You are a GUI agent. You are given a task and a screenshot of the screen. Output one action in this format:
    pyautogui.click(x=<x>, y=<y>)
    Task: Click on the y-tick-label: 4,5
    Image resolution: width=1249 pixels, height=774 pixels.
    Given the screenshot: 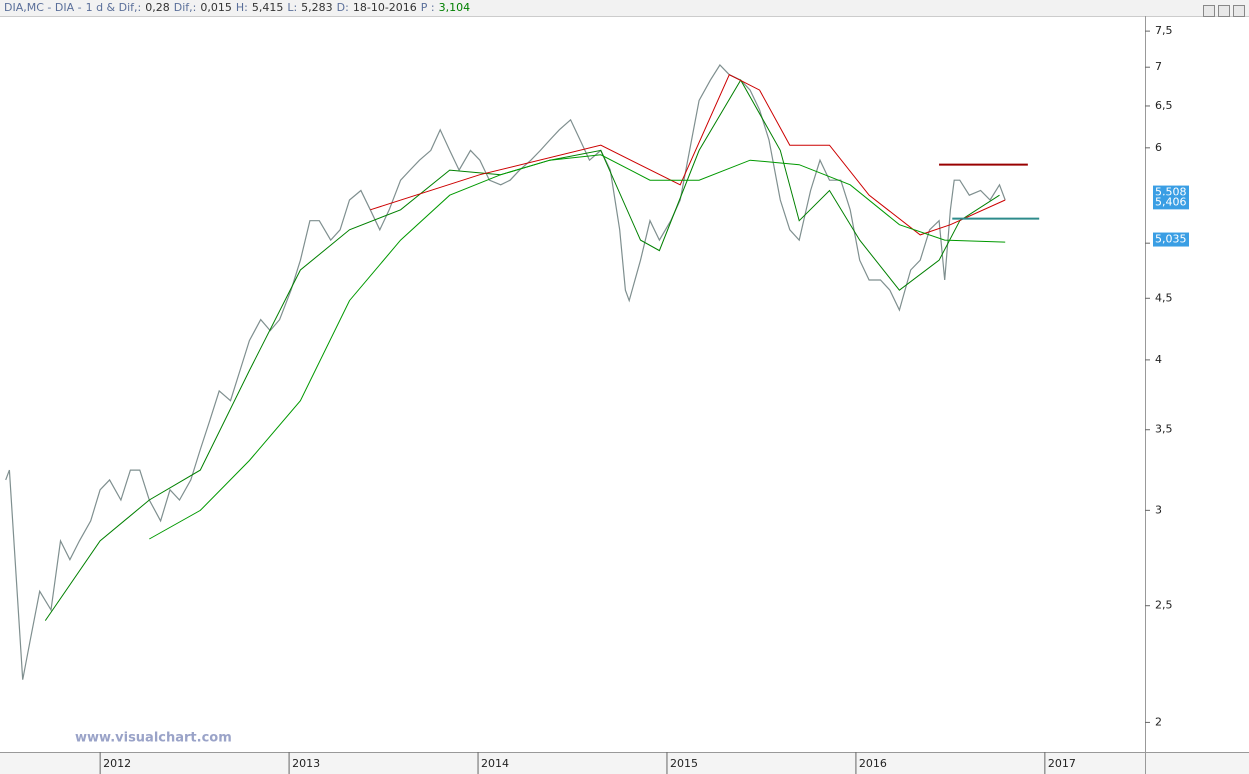 What is the action you would take?
    pyautogui.click(x=1164, y=297)
    